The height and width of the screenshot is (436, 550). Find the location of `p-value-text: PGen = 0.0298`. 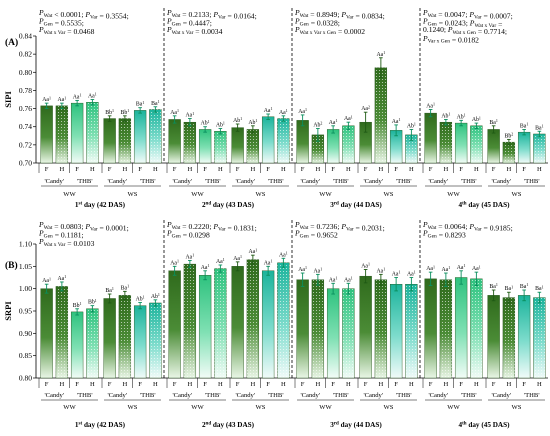

p-value-text: PGen = 0.0298 is located at coordinates (188, 234).